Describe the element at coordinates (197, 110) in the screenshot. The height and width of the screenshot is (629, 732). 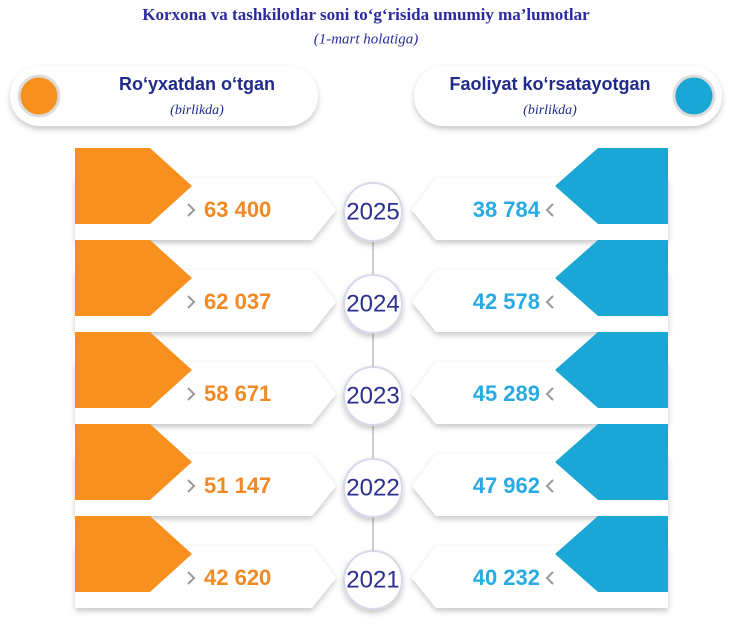
I see `left-unit: (birlikda)` at that location.